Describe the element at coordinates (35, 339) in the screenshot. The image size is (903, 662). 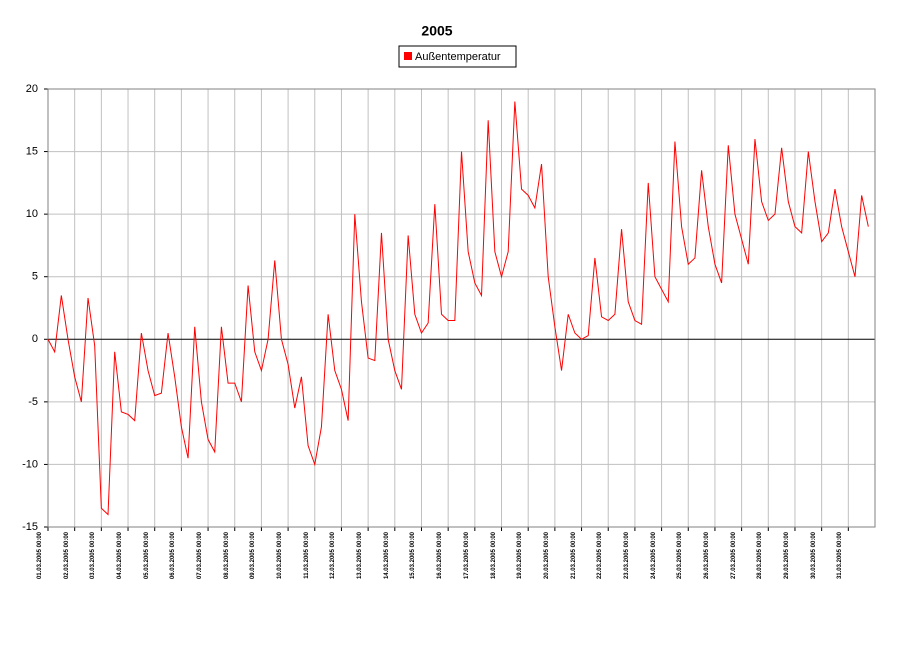
I see `y-tick-label: 0` at that location.